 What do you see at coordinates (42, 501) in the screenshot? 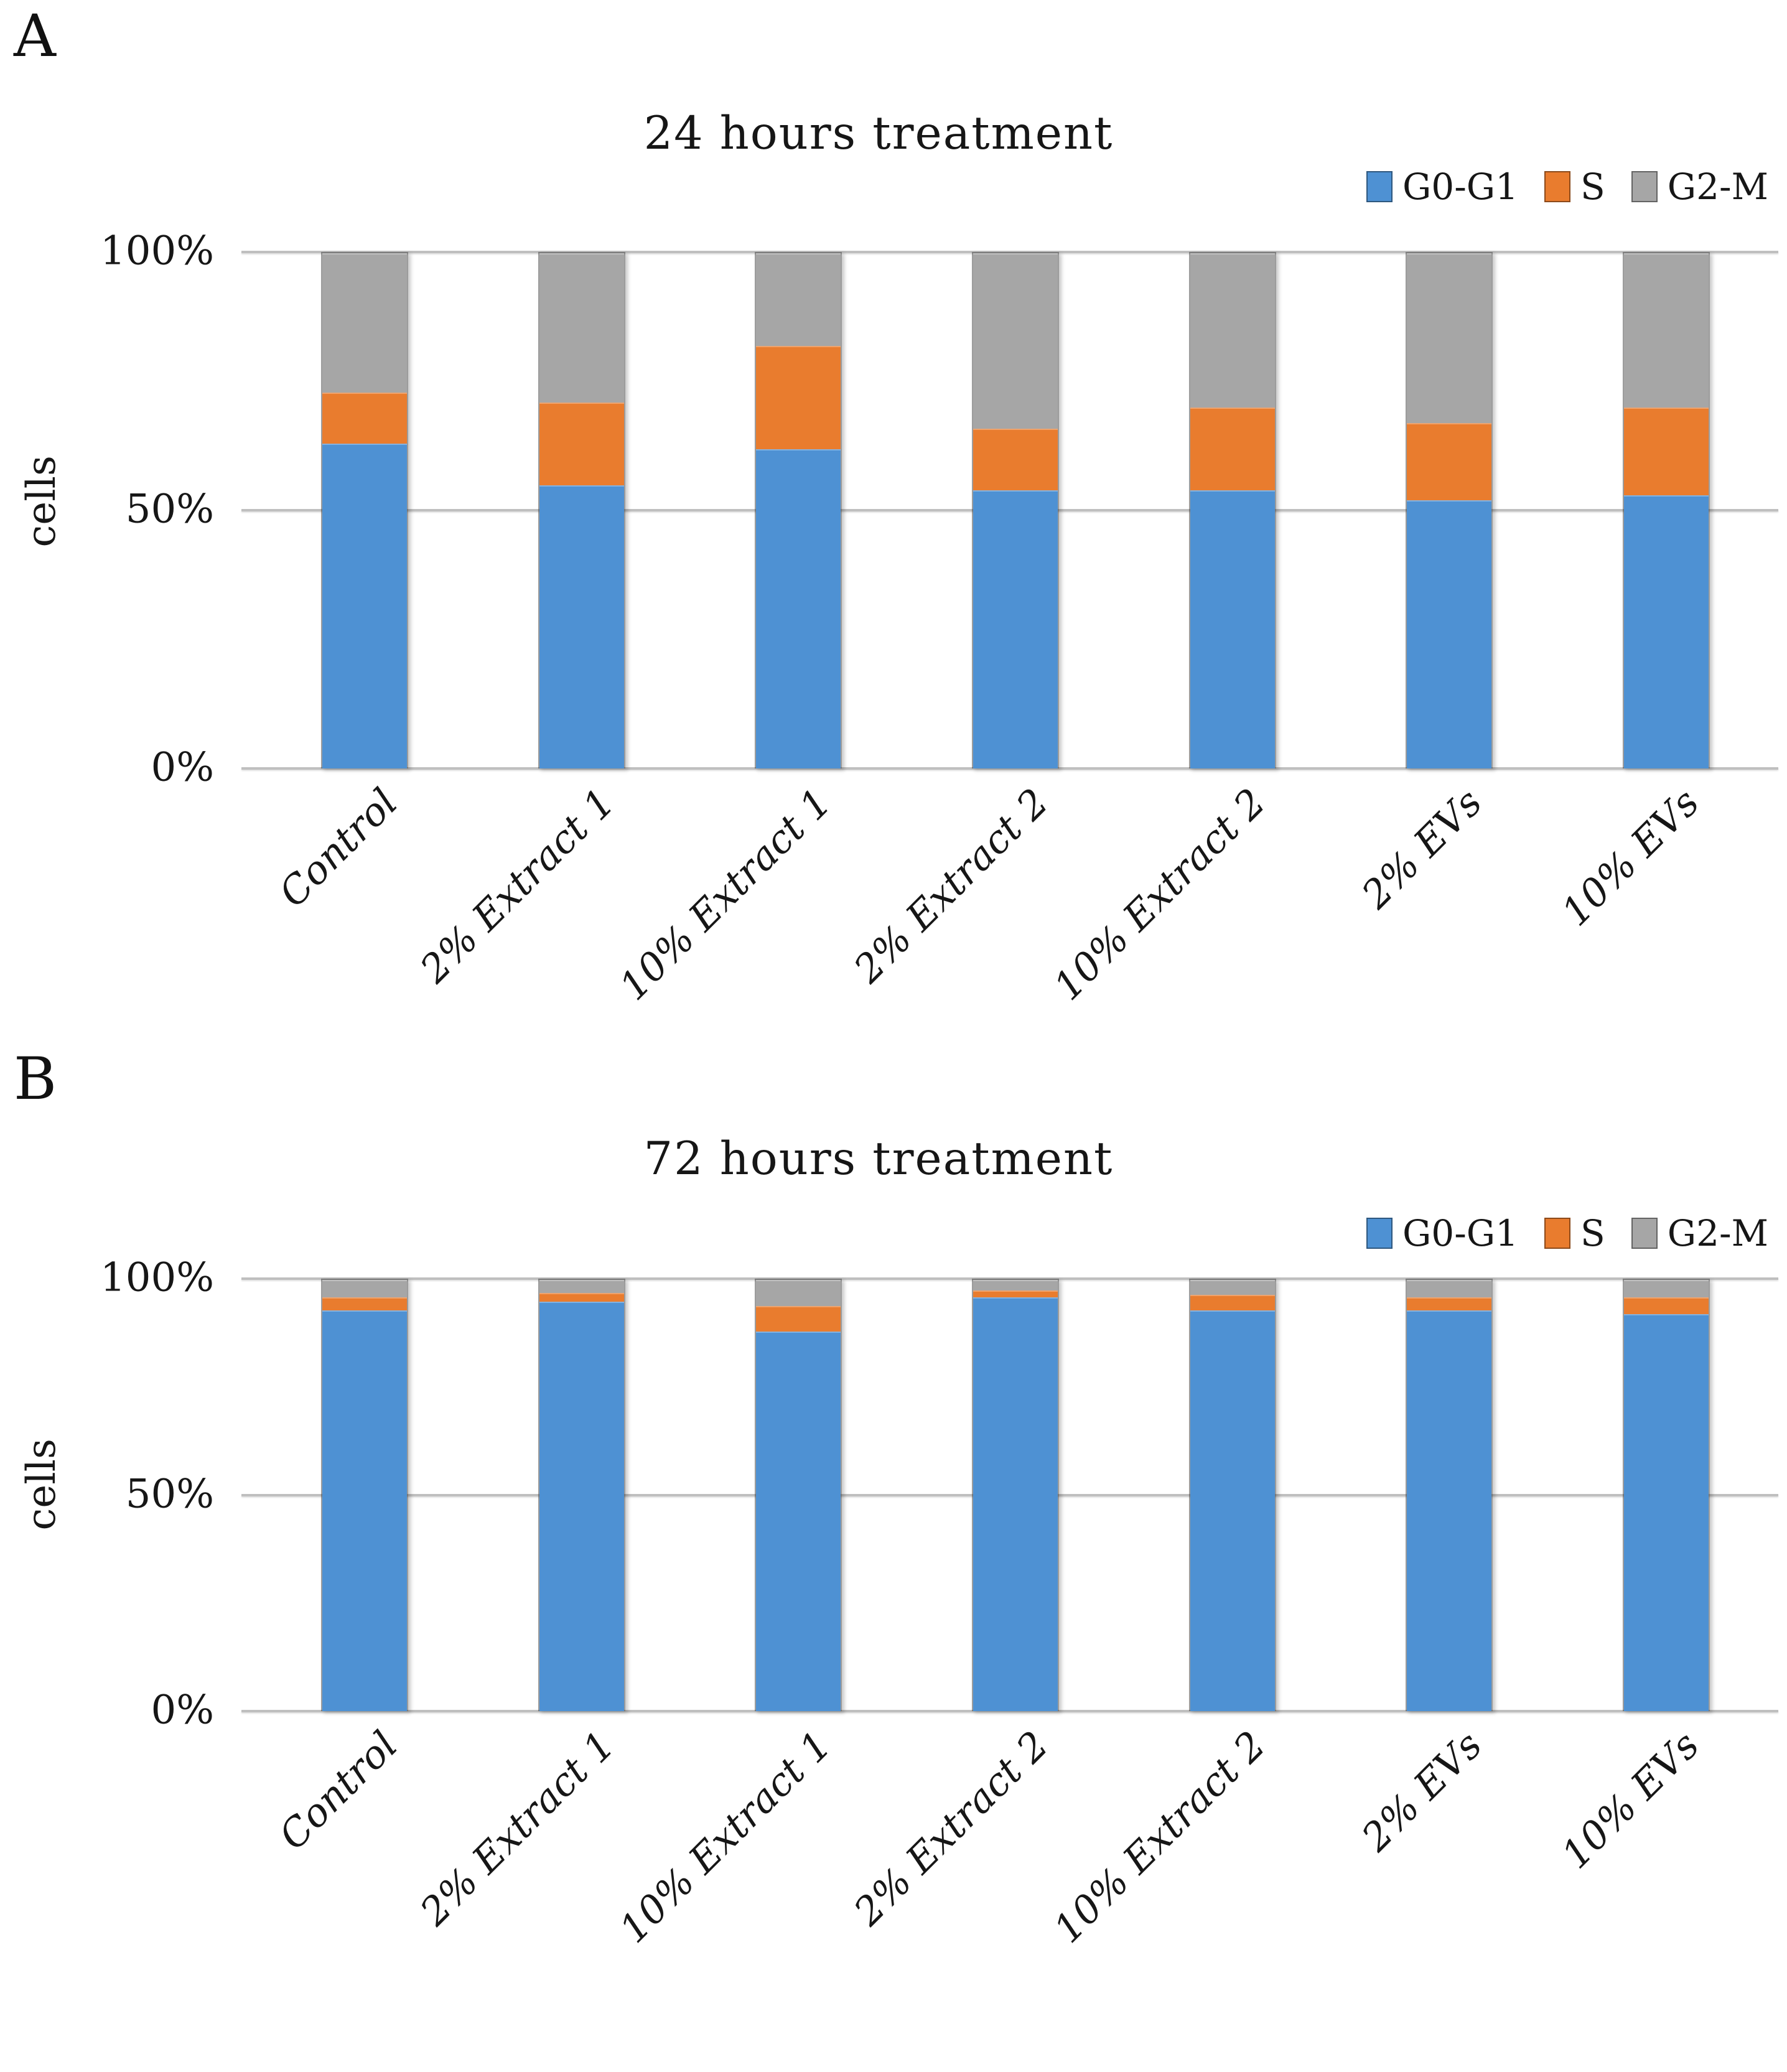
I see `y-axis-title-24h: cells` at bounding box center [42, 501].